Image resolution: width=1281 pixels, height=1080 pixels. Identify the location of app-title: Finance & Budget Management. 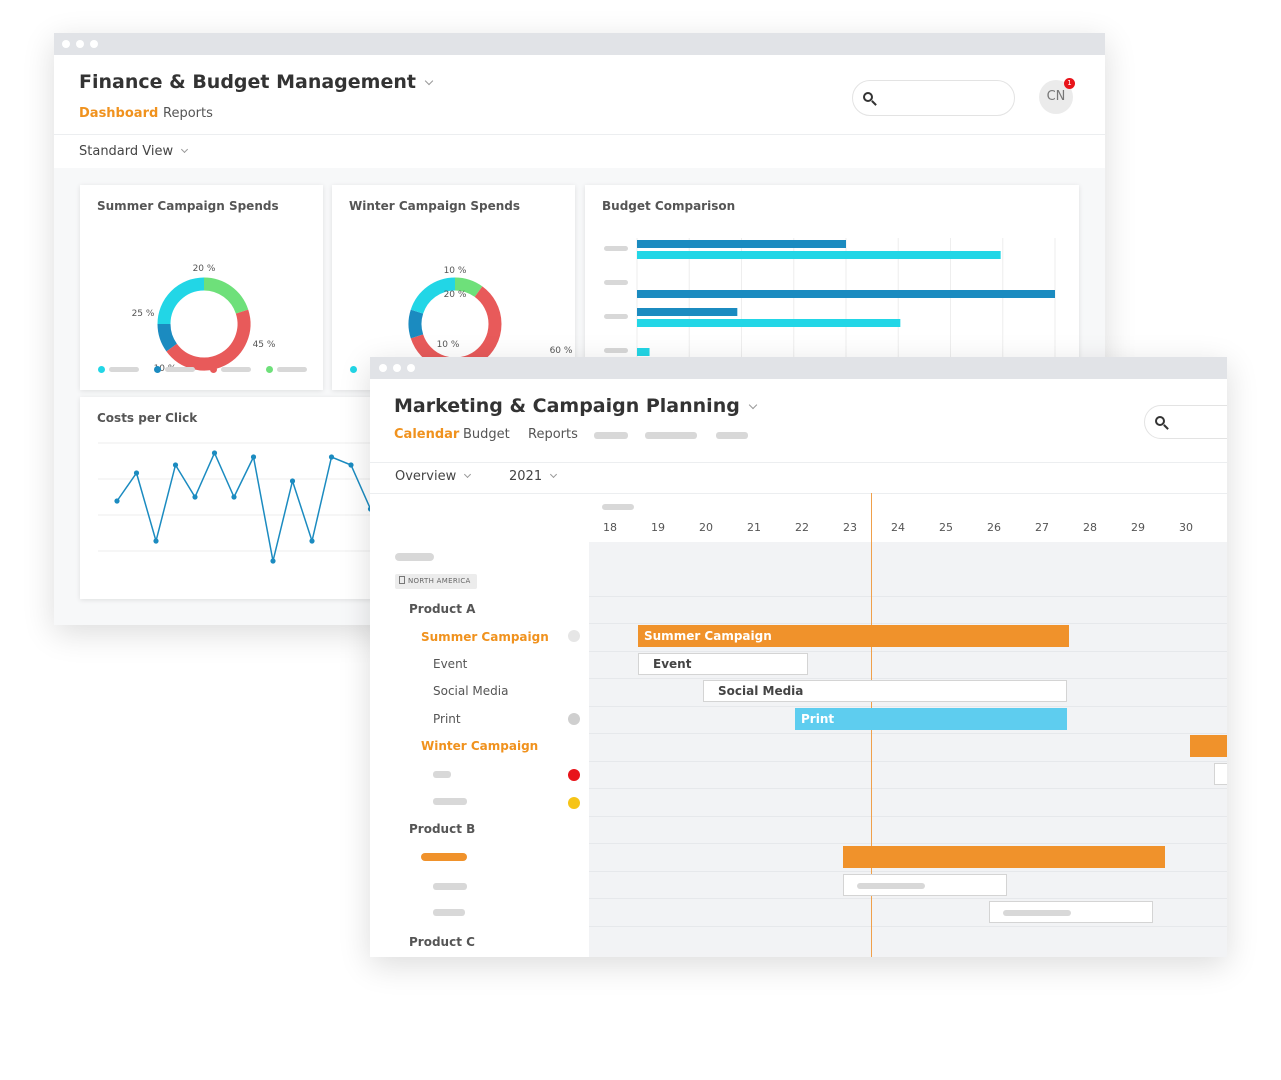
(256, 82).